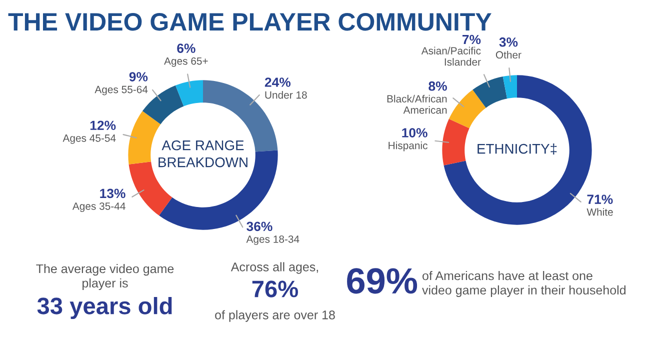 The width and height of the screenshot is (660, 344). I want to click on data-label: 10%, so click(415, 133).